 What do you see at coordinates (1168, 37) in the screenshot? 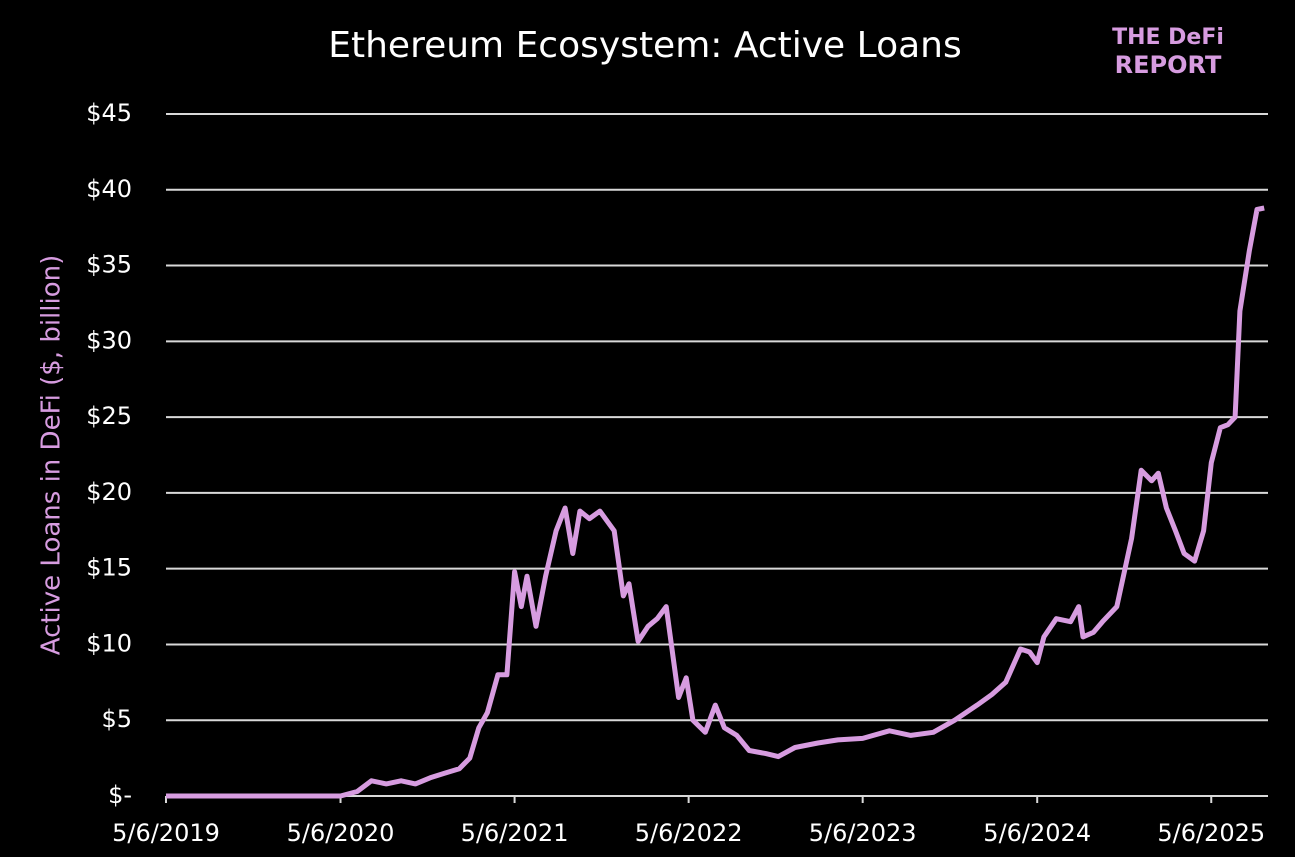
I see `logo-line1: THE DeFi` at bounding box center [1168, 37].